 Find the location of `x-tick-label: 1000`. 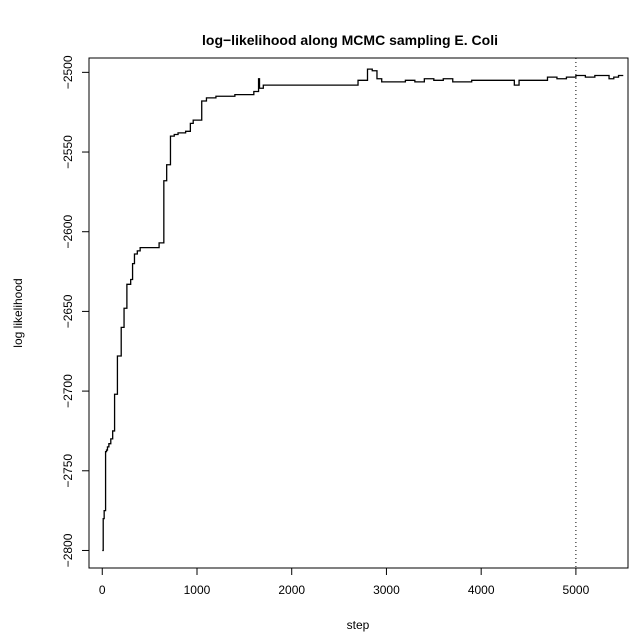

x-tick-label: 1000 is located at coordinates (197, 590).